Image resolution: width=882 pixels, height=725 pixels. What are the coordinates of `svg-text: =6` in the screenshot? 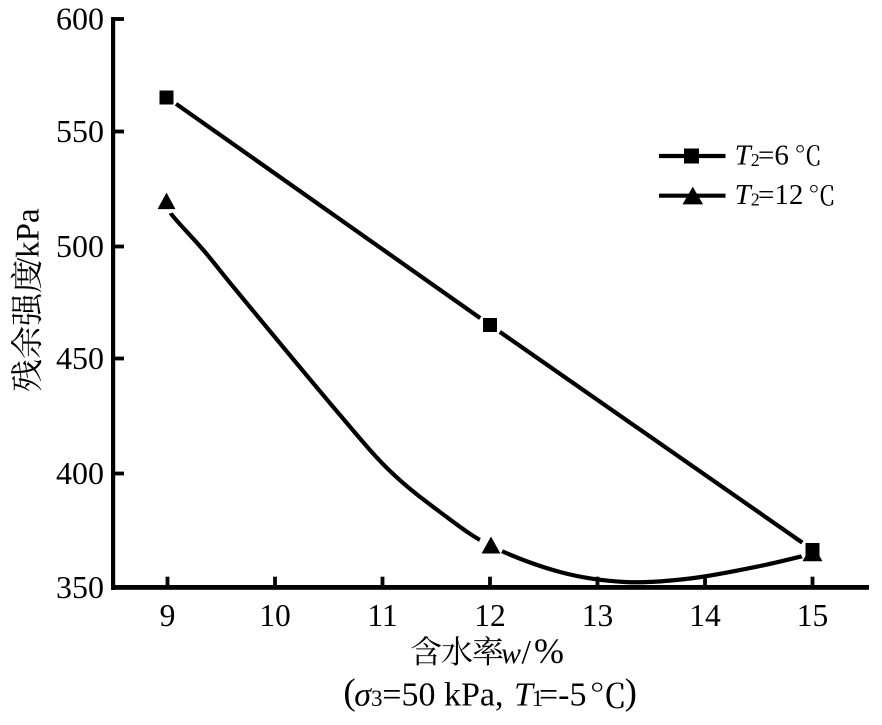 It's located at (773, 155).